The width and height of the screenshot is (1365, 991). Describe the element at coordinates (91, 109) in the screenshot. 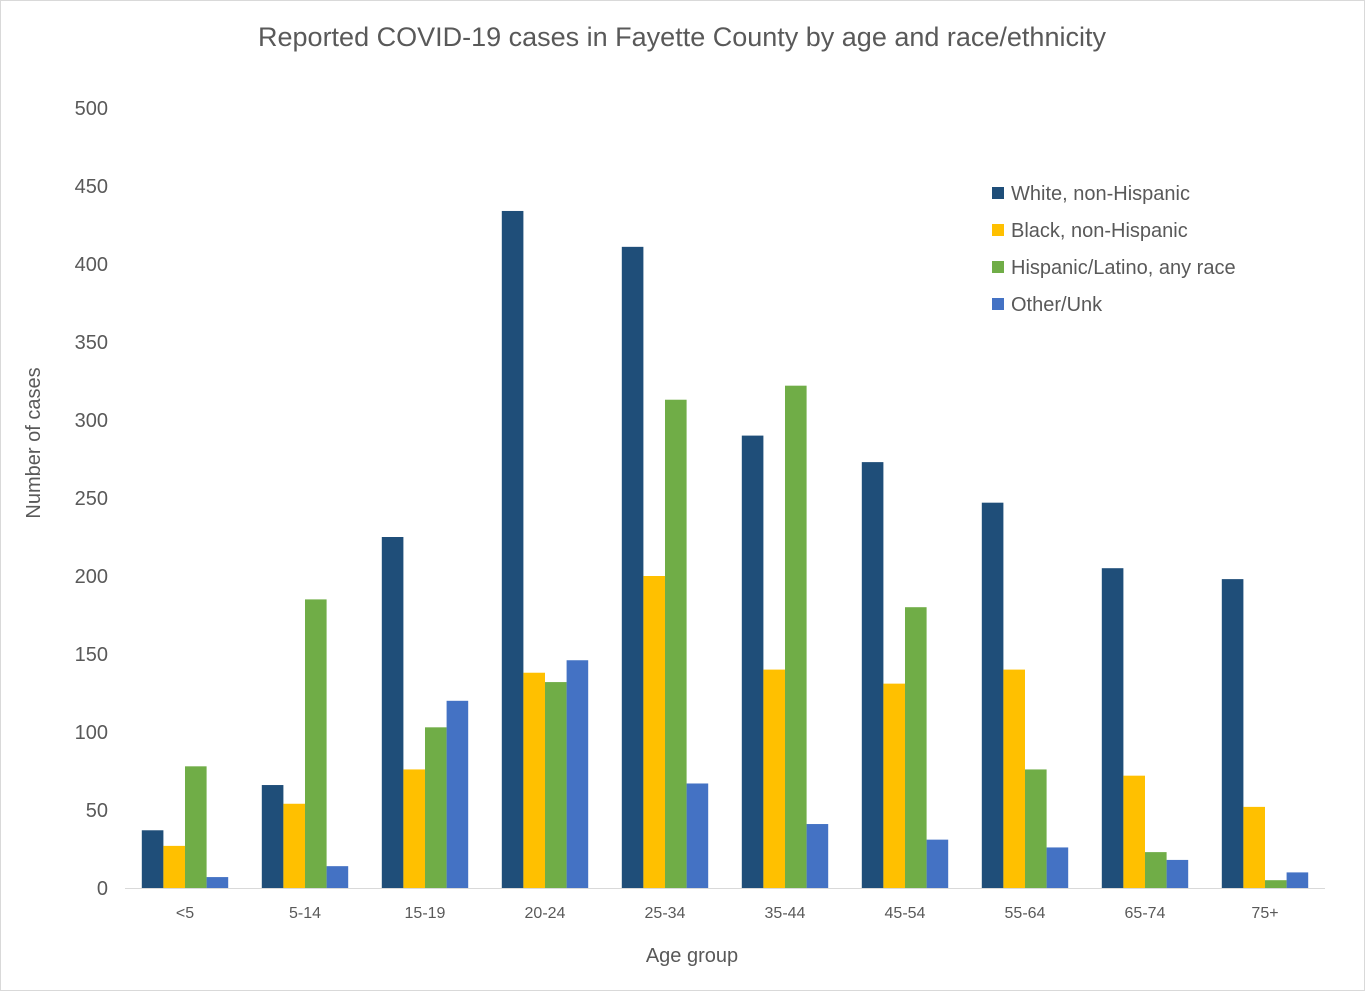

I see `y-tick-label: 500` at that location.